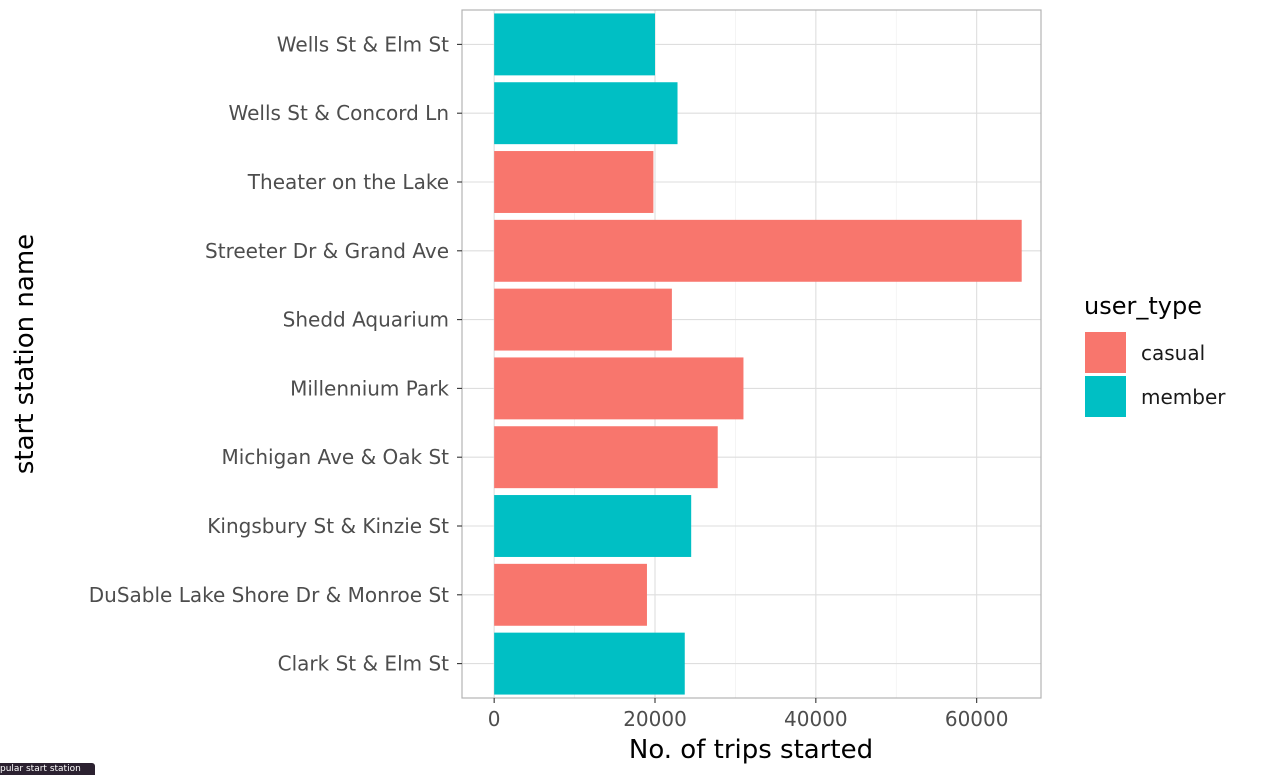  What do you see at coordinates (1173, 353) in the screenshot?
I see `legend-label-casual: casual` at bounding box center [1173, 353].